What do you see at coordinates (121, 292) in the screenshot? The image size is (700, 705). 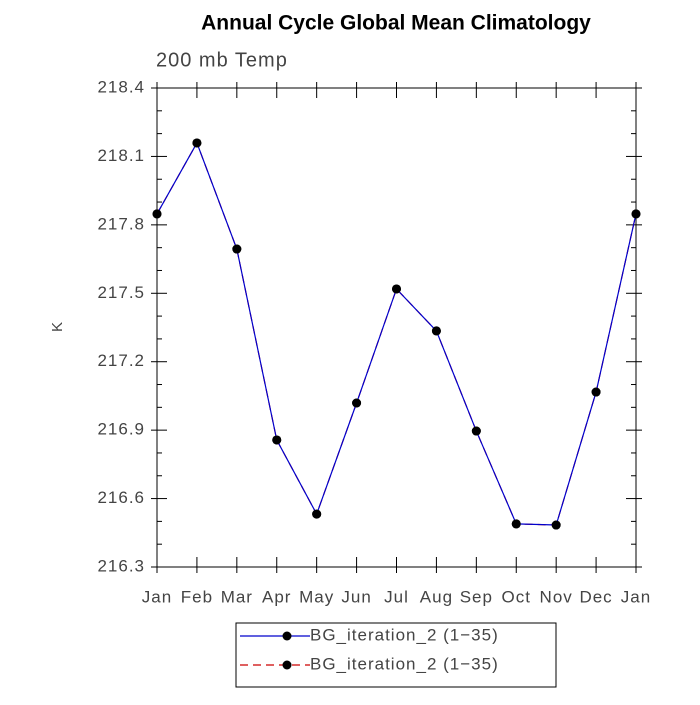 I see `y-tick-label: 217.5` at bounding box center [121, 292].